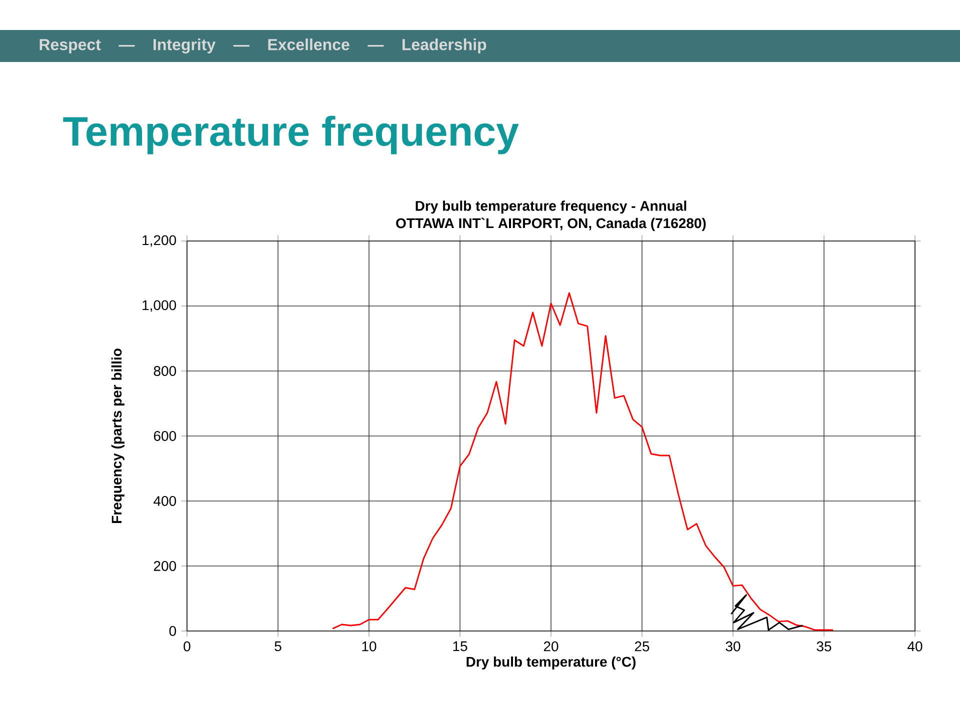 The width and height of the screenshot is (960, 721). I want to click on y-tick-label: 600, so click(165, 436).